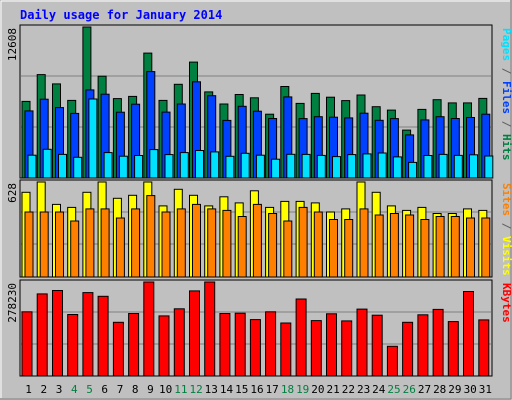 The width and height of the screenshot is (512, 400). Describe the element at coordinates (227, 389) in the screenshot. I see `x-tick-label: 14` at that location.